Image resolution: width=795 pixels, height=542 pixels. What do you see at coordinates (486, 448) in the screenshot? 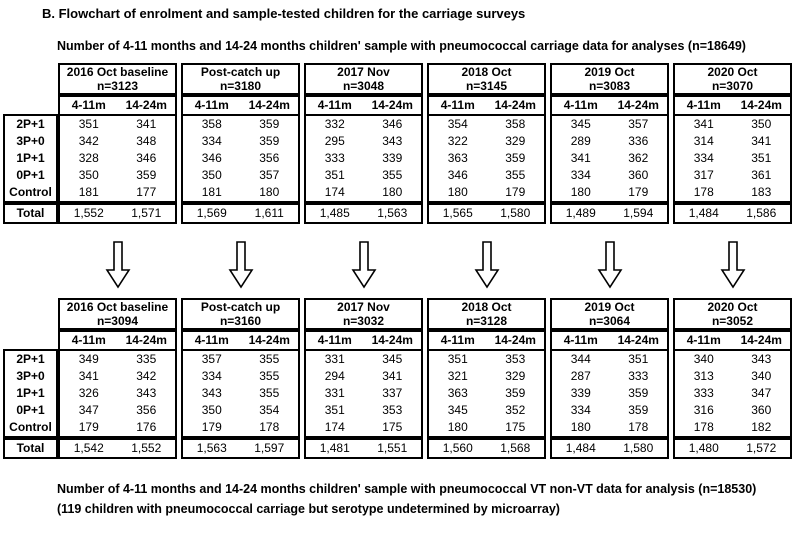
I see `total-row: 1,560 1,568` at bounding box center [486, 448].